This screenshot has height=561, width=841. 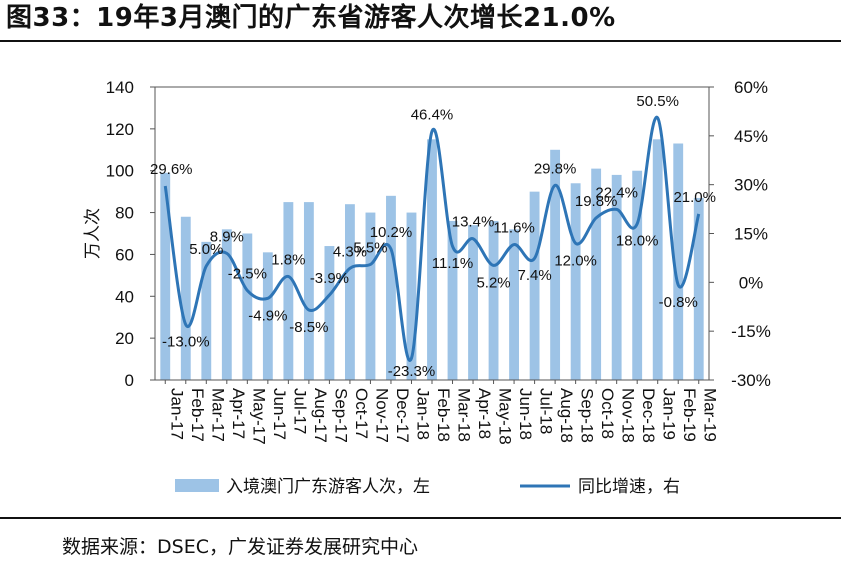 What do you see at coordinates (328, 487) in the screenshot?
I see `legend-bar-label: 入境澳门广东游客人次，左` at bounding box center [328, 487].